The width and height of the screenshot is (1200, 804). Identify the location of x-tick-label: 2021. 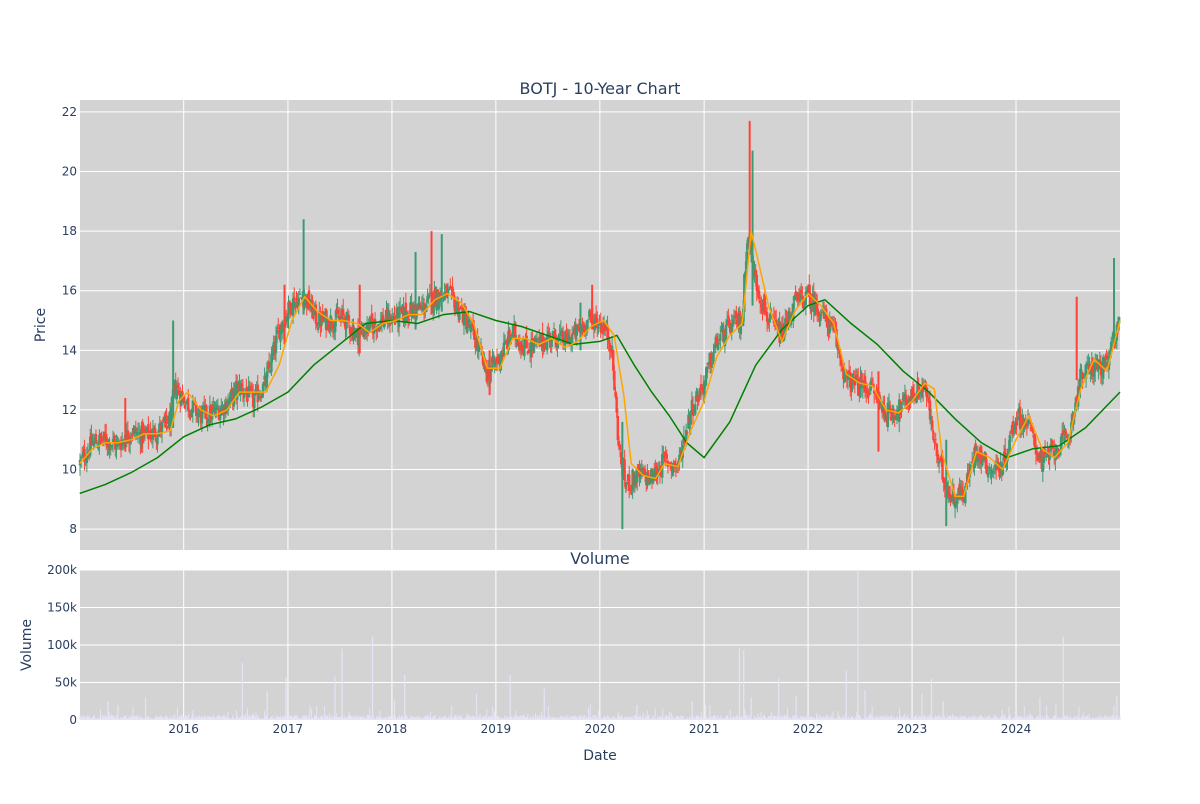
(704, 729).